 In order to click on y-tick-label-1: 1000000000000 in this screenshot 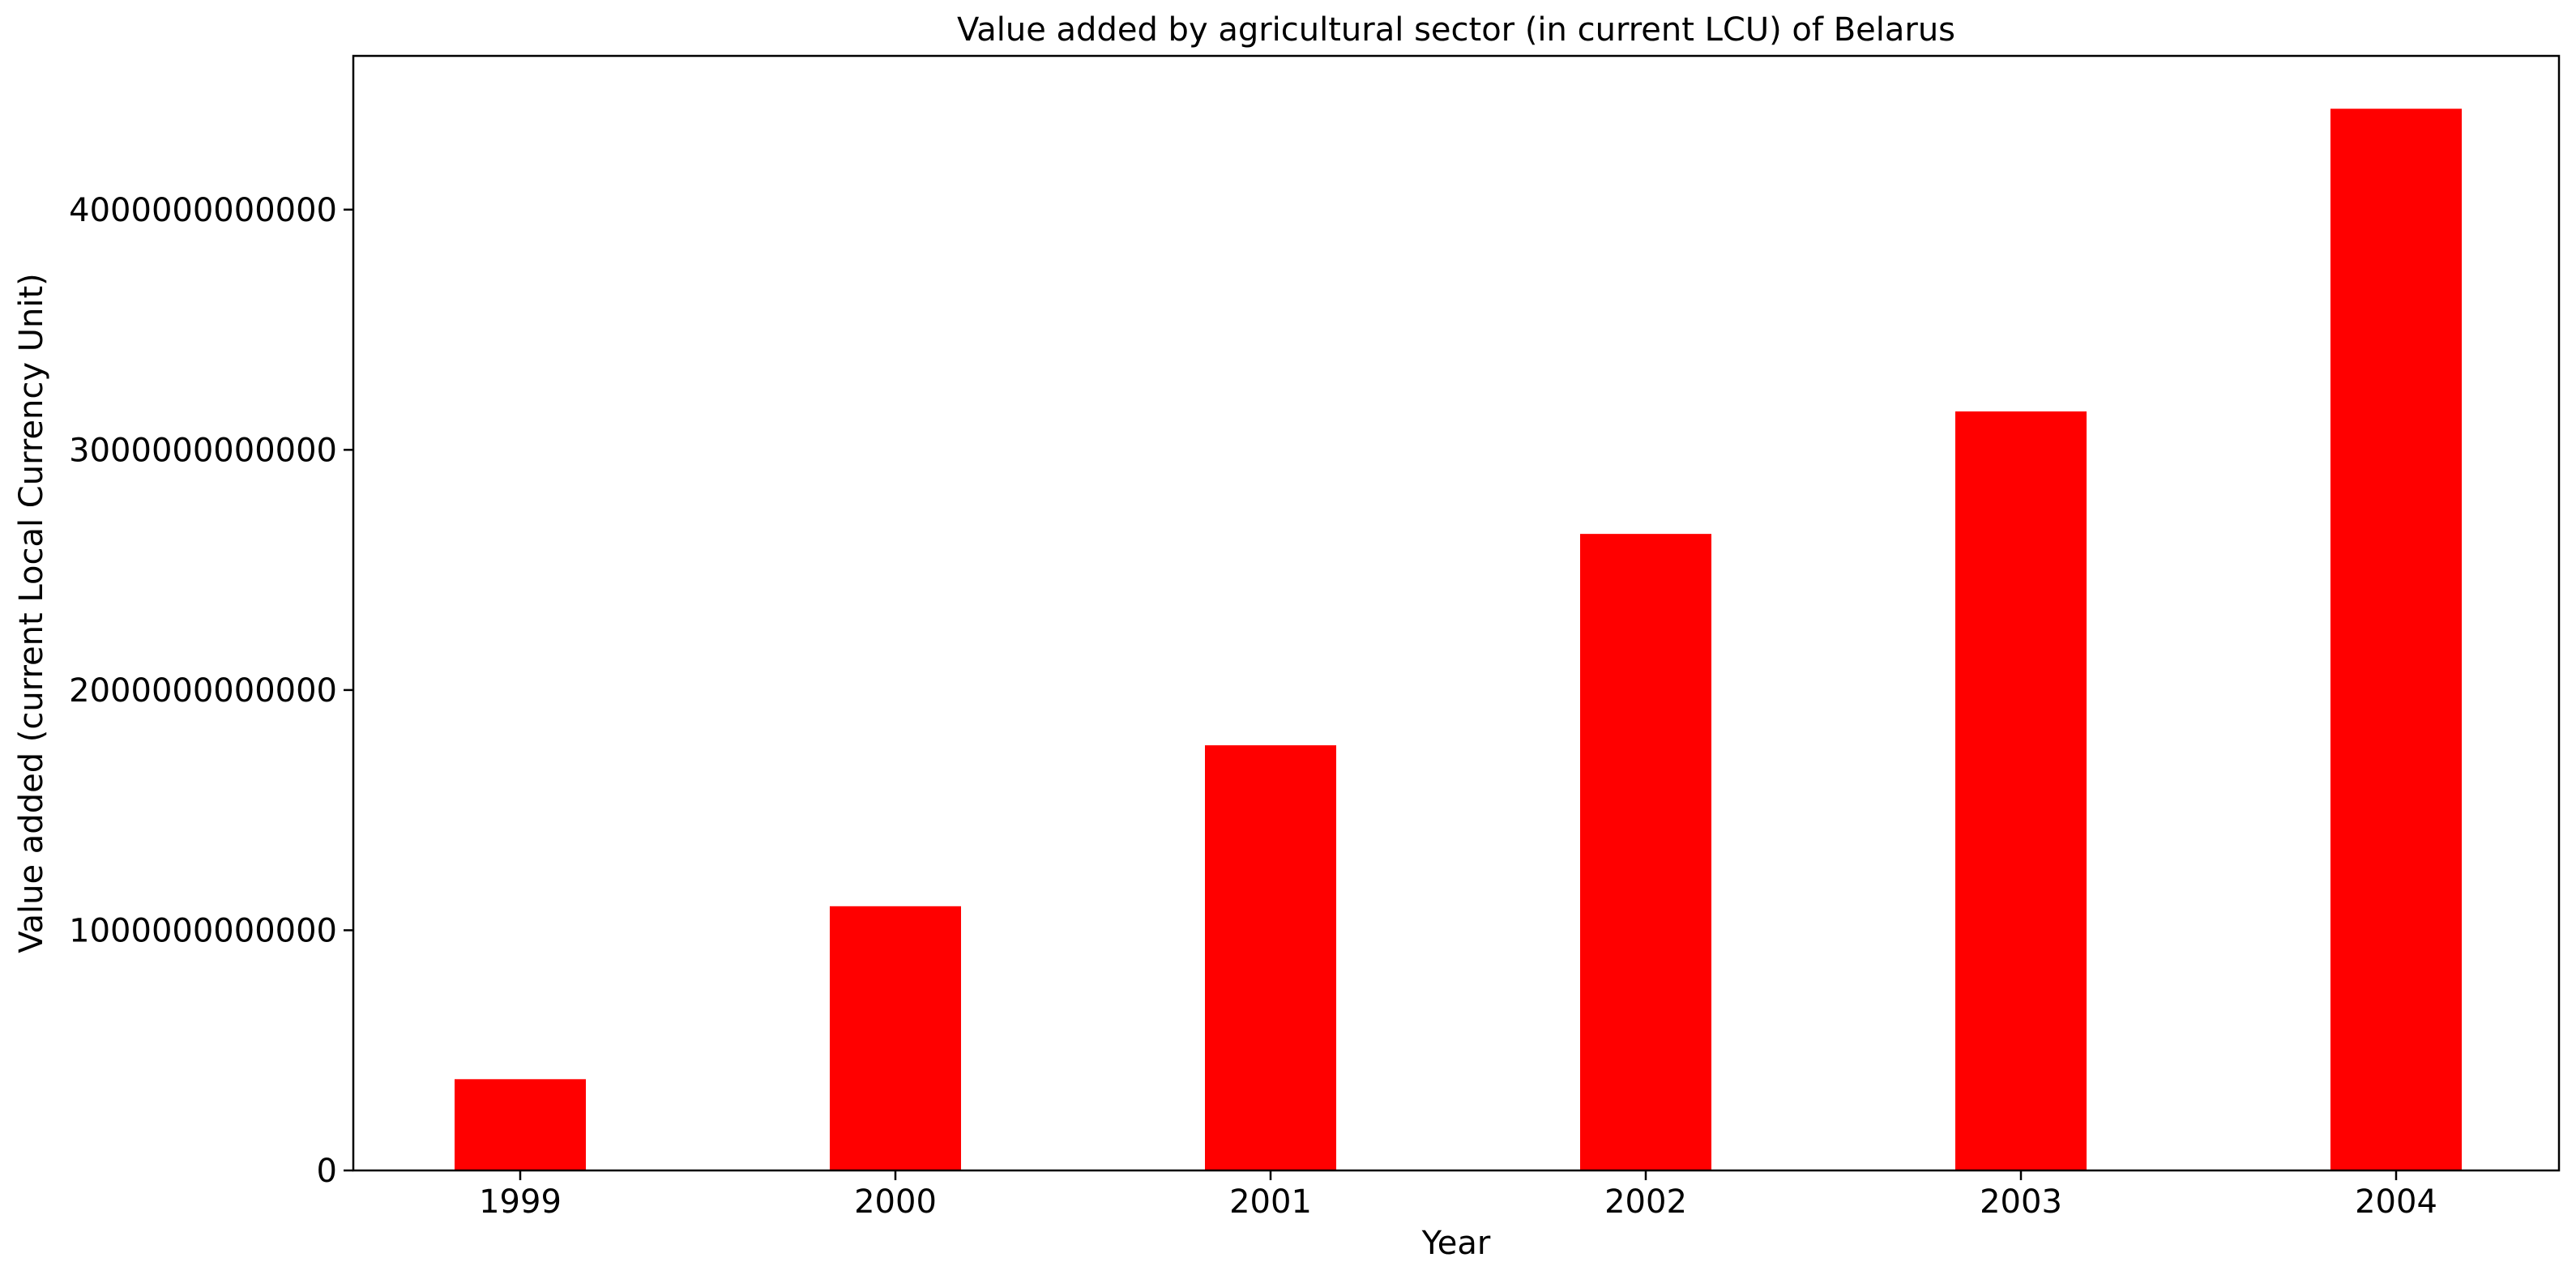, I will do `click(203, 930)`.